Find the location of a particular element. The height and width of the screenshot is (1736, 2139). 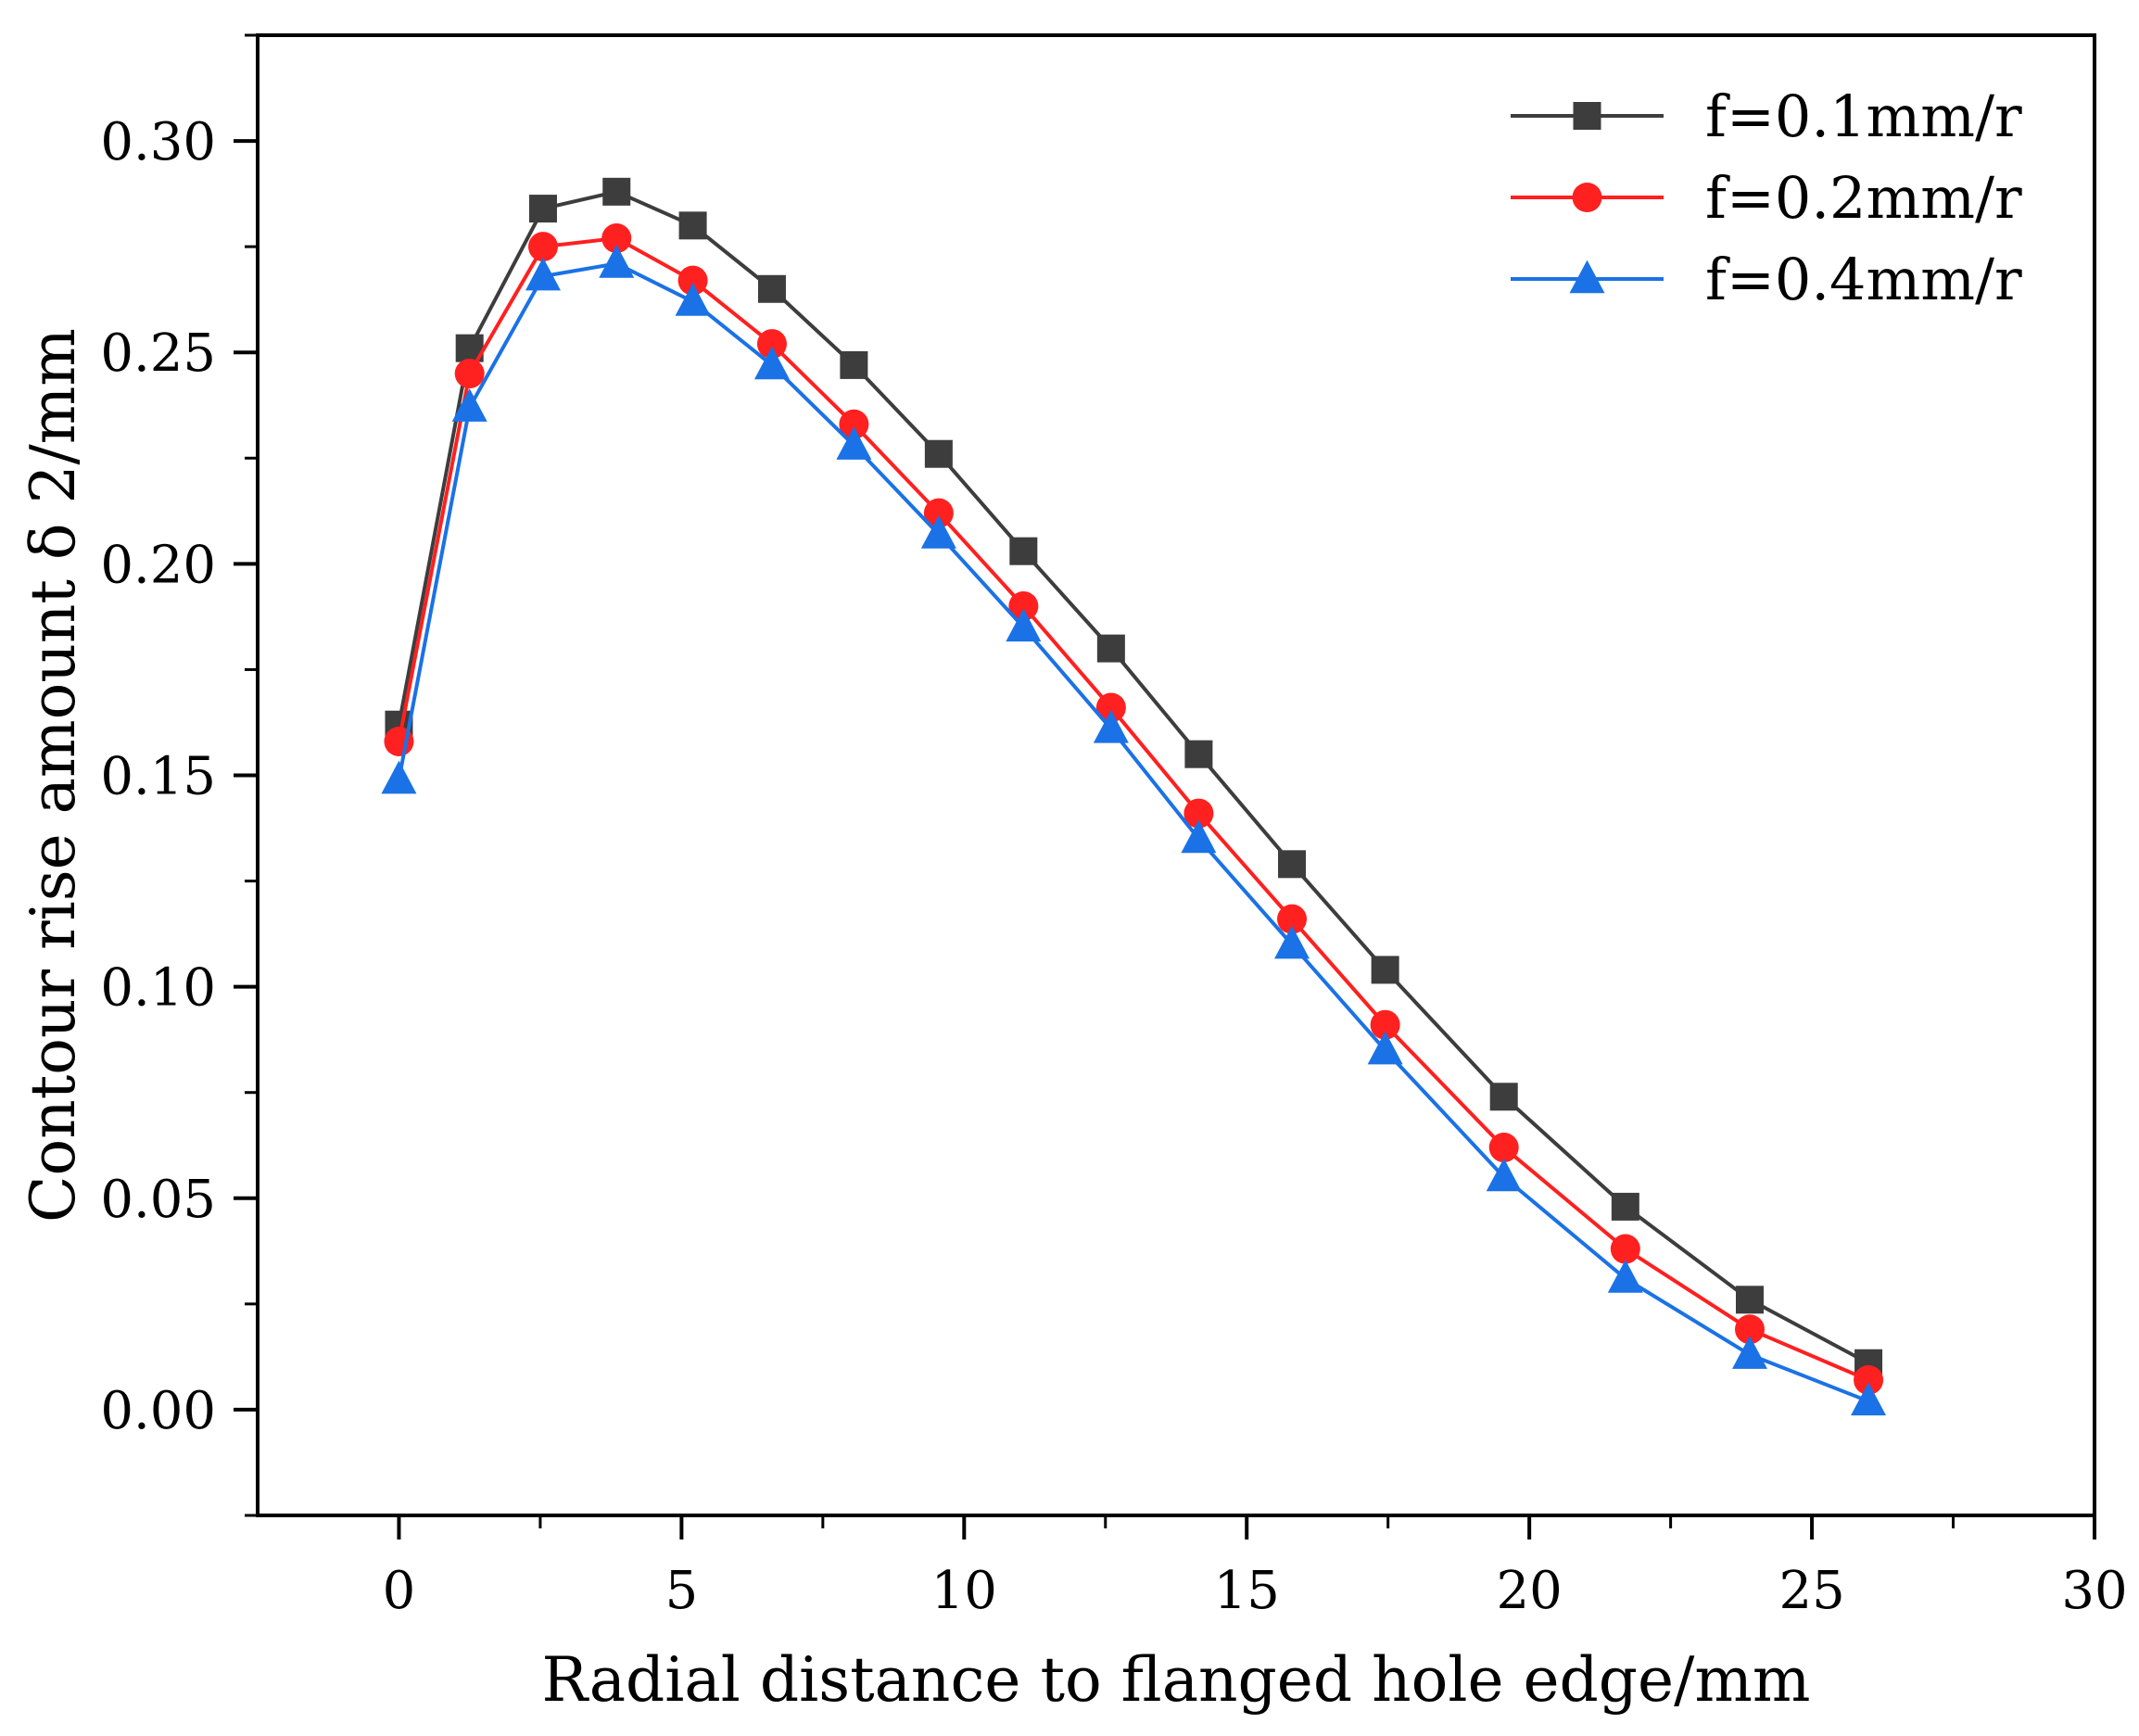

y-tick-label: 0.00 is located at coordinates (158, 1411).